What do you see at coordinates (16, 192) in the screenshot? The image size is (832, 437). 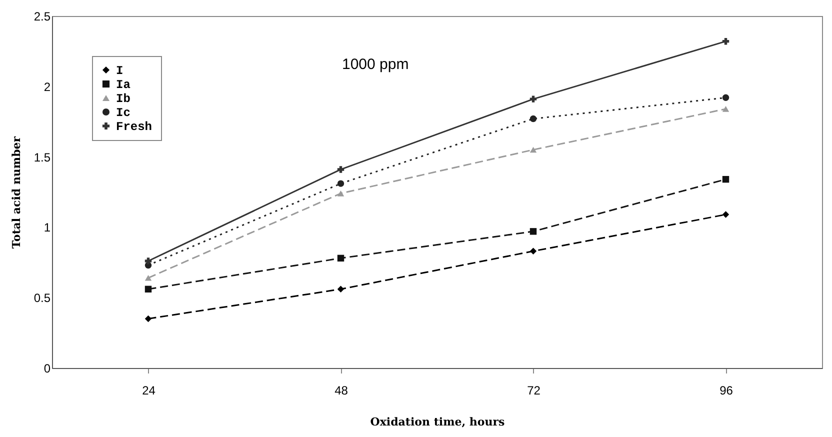 I see `y-axis-title: Total acid number` at bounding box center [16, 192].